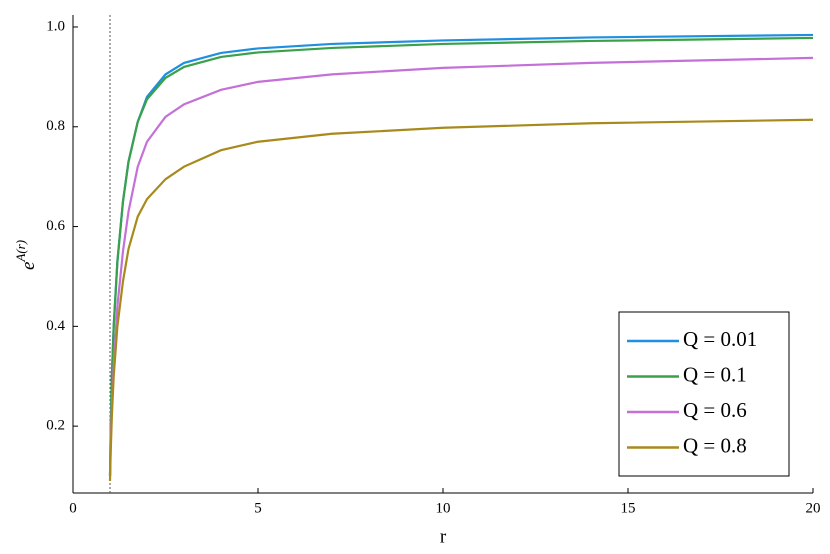  I want to click on legend-label: Q = 0.1, so click(715, 374).